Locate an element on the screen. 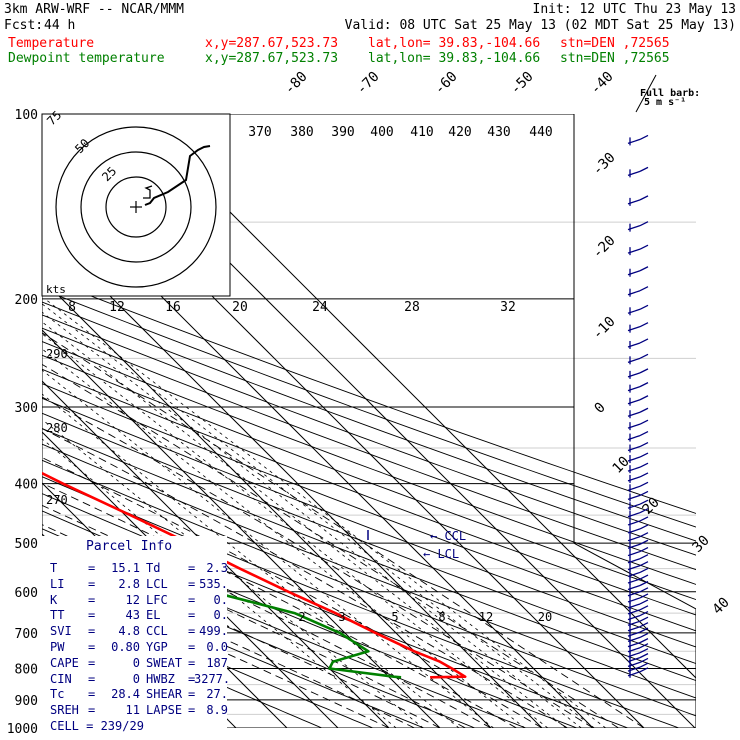 The width and height of the screenshot is (740, 740). parcel-value: 499. is located at coordinates (213, 631).